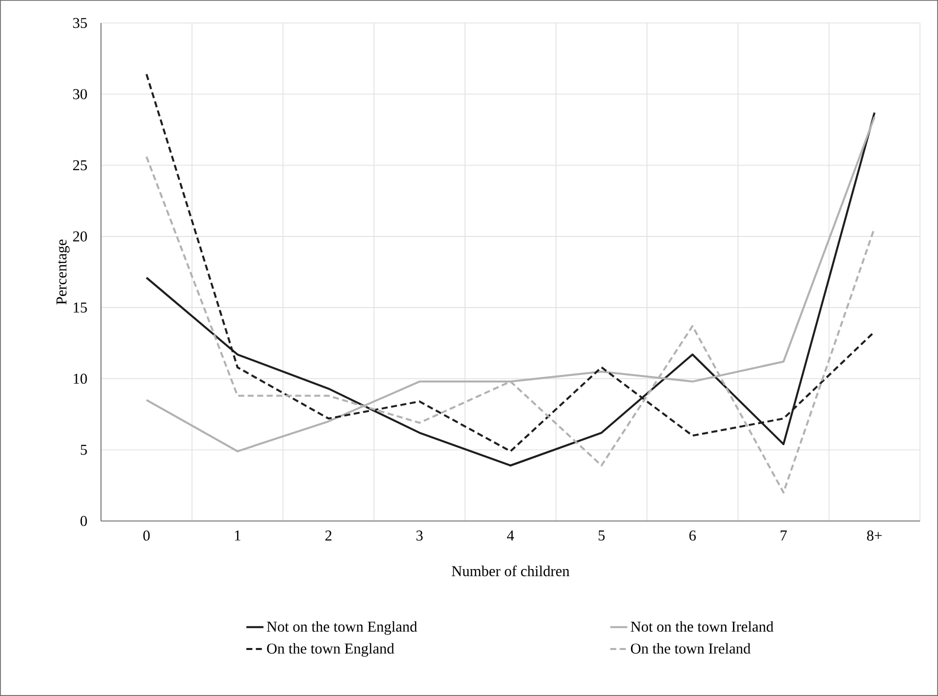 Image resolution: width=938 pixels, height=696 pixels. Describe the element at coordinates (237, 535) in the screenshot. I see `x-tick-label: 1` at that location.